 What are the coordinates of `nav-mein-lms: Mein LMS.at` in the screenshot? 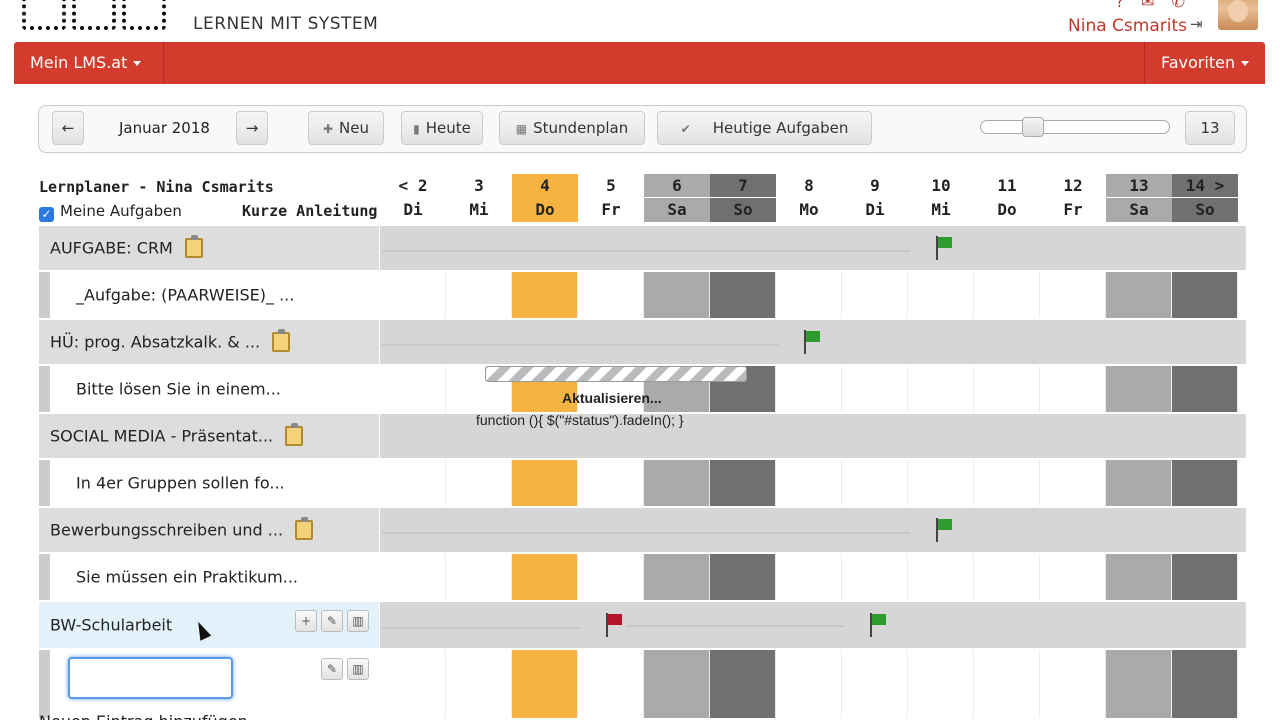 It's located at (89, 63).